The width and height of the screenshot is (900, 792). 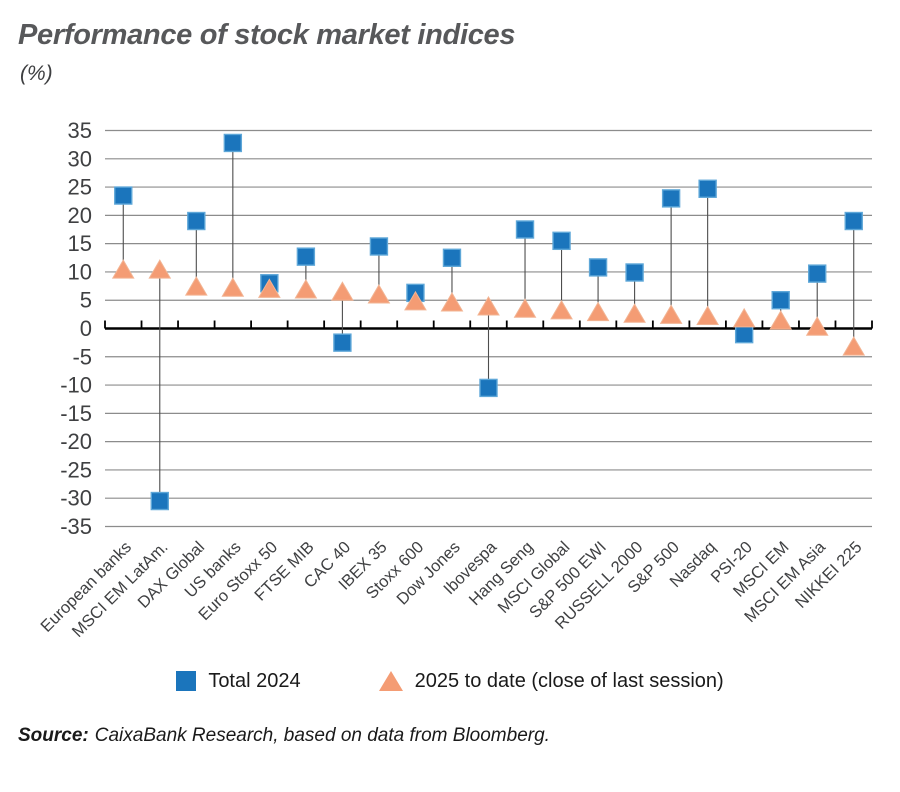 I want to click on orange-triangle-icon, so click(x=390, y=681).